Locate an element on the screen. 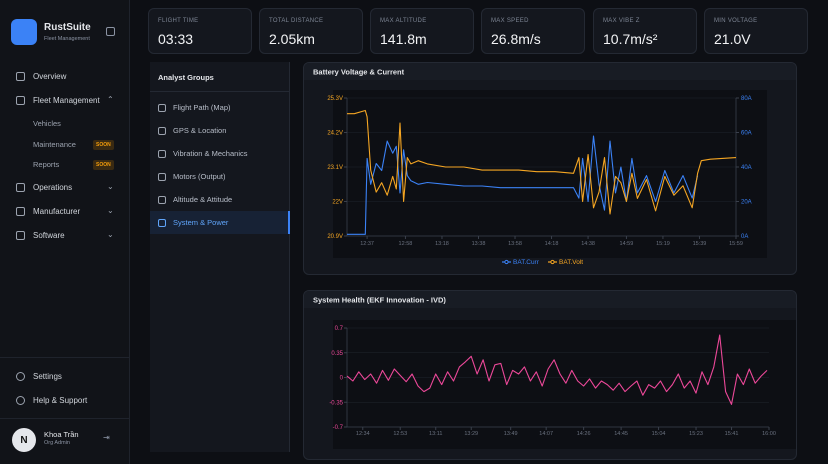  group-item: Altitude & Attitude is located at coordinates (195, 199).